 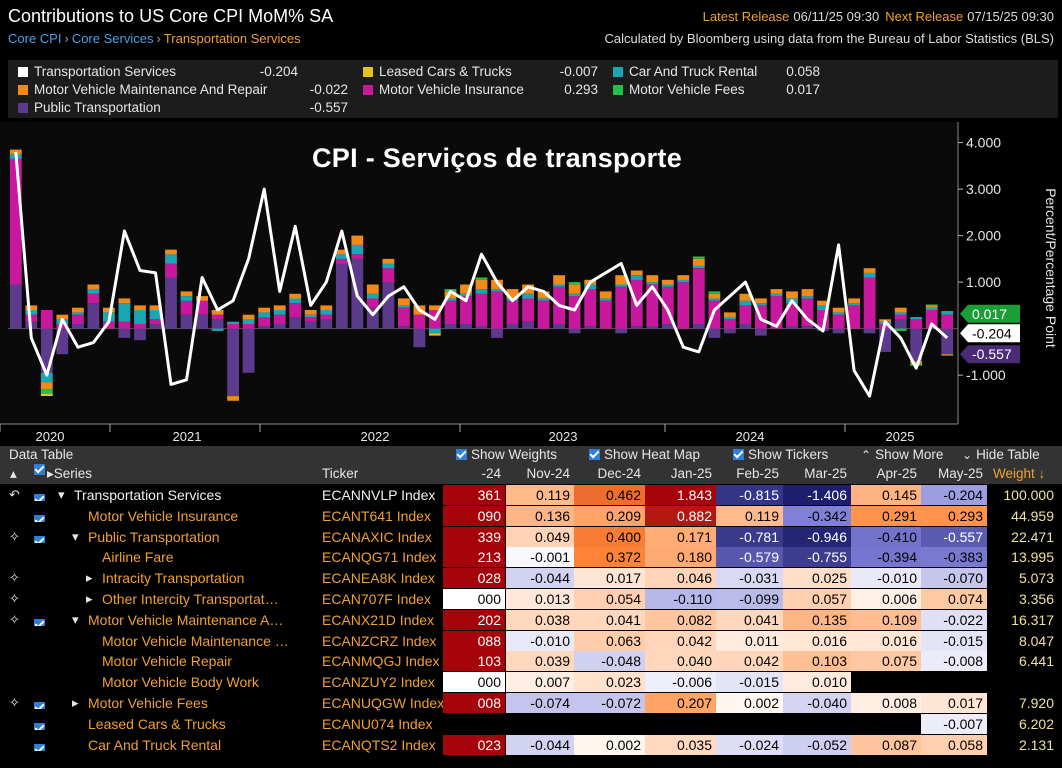 What do you see at coordinates (954, 661) in the screenshot?
I see `value-cell: -0.008` at bounding box center [954, 661].